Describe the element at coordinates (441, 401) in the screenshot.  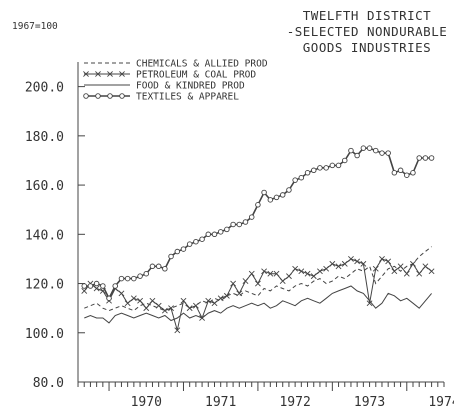
I see `x-tick-label: 1974` at that location.